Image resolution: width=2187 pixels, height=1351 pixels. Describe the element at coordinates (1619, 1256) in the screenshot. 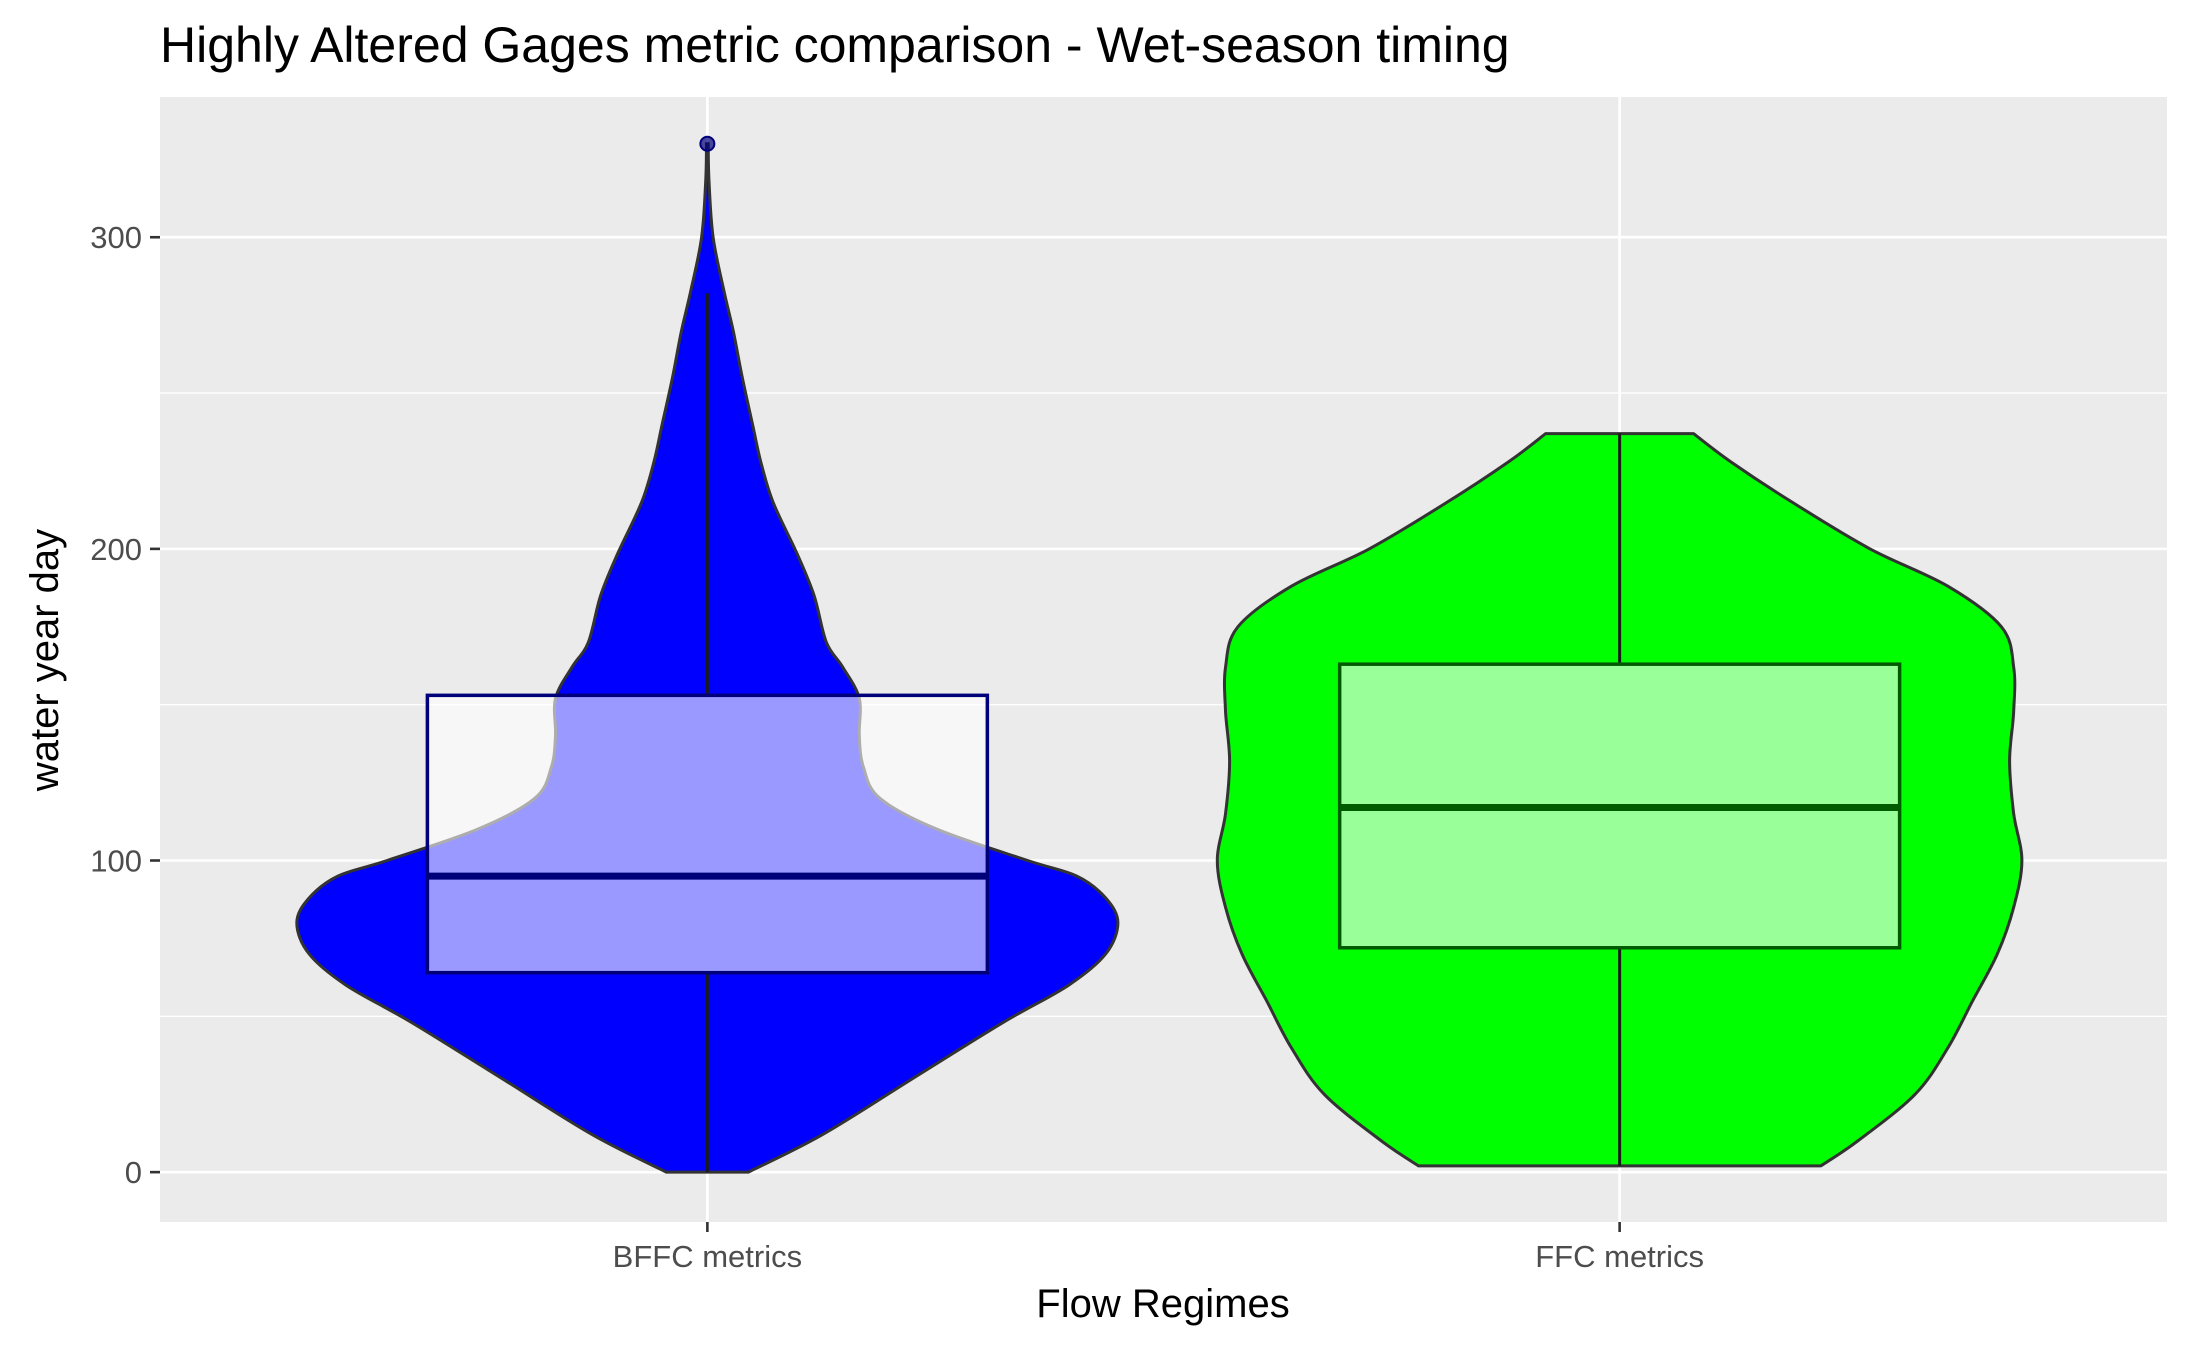

I see `x-tick-label: FFC metrics` at that location.